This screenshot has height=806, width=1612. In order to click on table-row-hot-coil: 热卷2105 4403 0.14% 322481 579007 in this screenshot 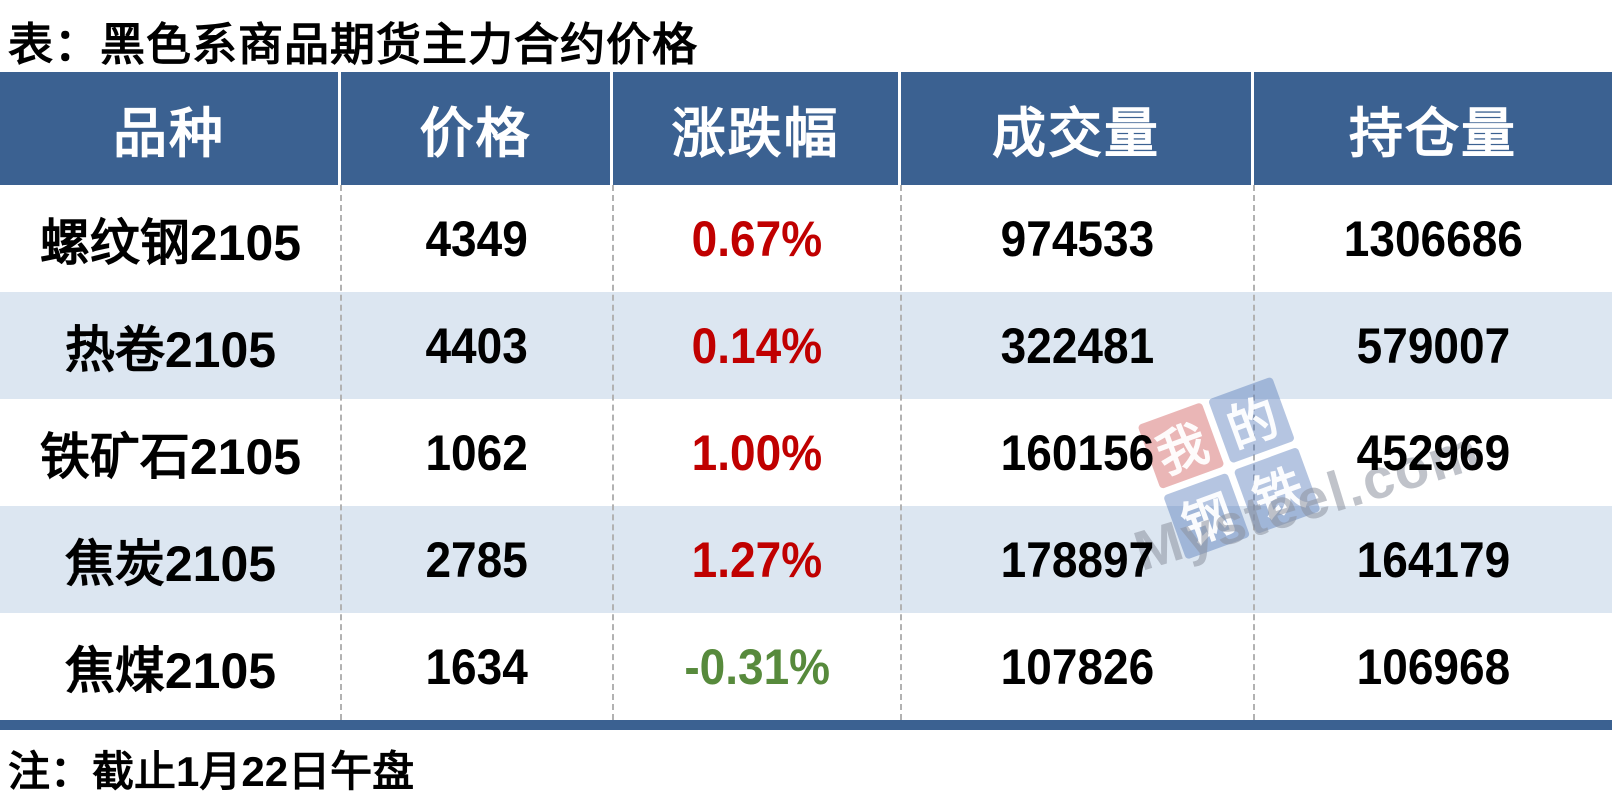, I will do `click(806, 345)`.